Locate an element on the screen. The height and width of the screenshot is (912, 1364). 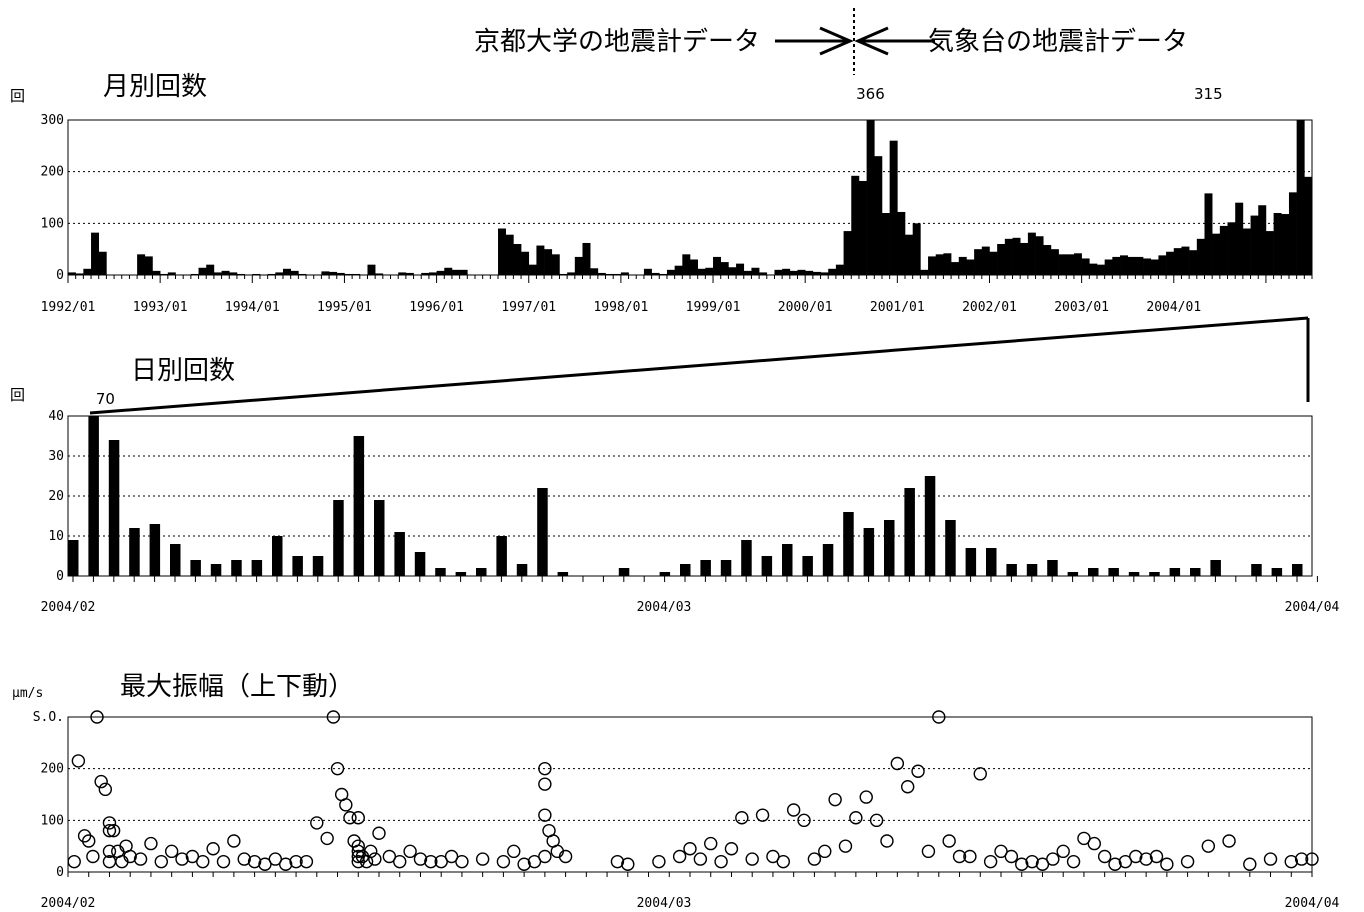
monthly-xtick-label: 2000/01 is located at coordinates (805, 307).